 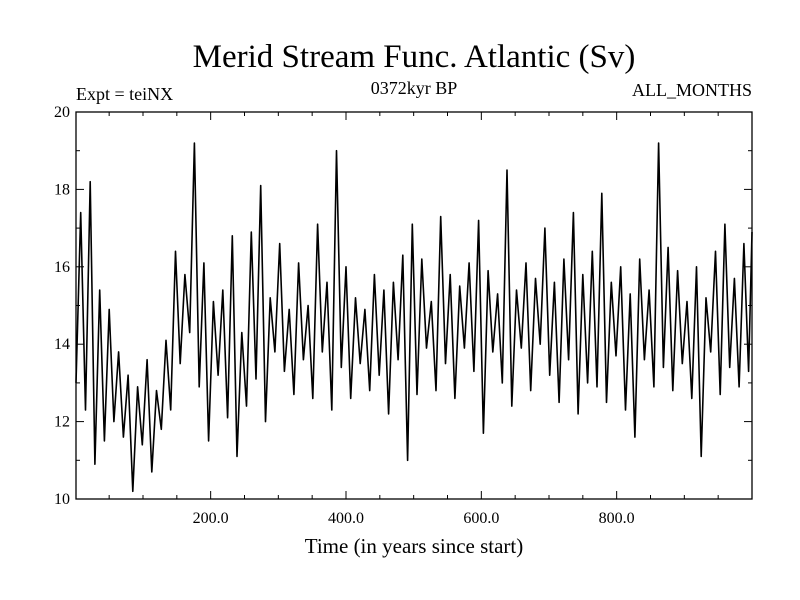 What do you see at coordinates (481, 518) in the screenshot?
I see `x-tick-label: 600.0` at bounding box center [481, 518].